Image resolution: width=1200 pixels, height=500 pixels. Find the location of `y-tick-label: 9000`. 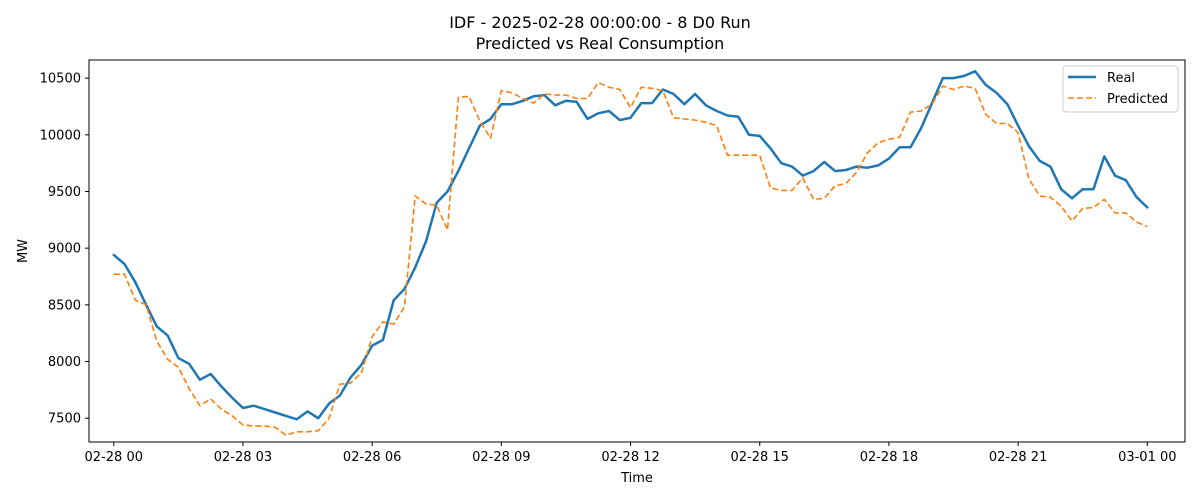

y-tick-label: 9000 is located at coordinates (64, 249).